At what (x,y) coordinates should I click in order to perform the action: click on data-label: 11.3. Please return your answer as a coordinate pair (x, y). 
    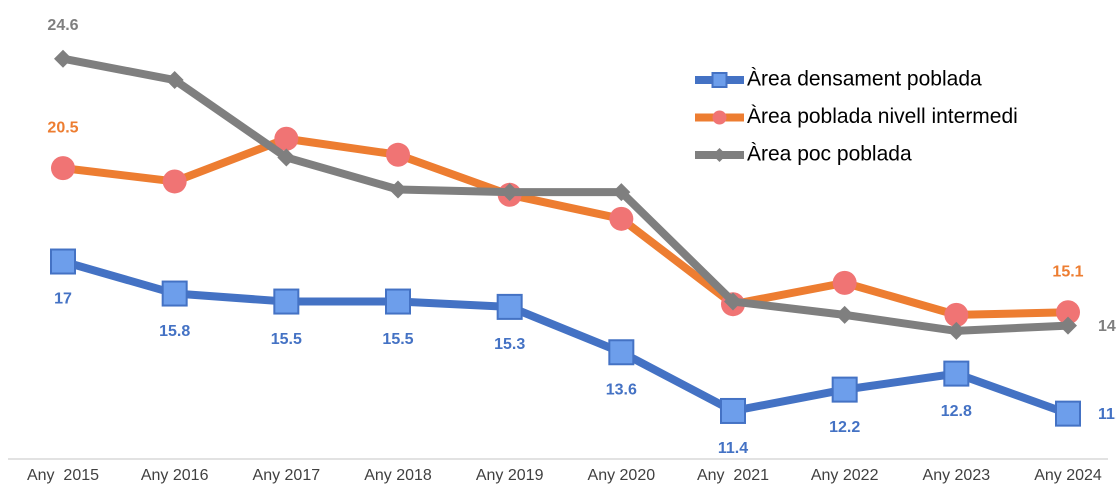
    Looking at the image, I should click on (1107, 414).